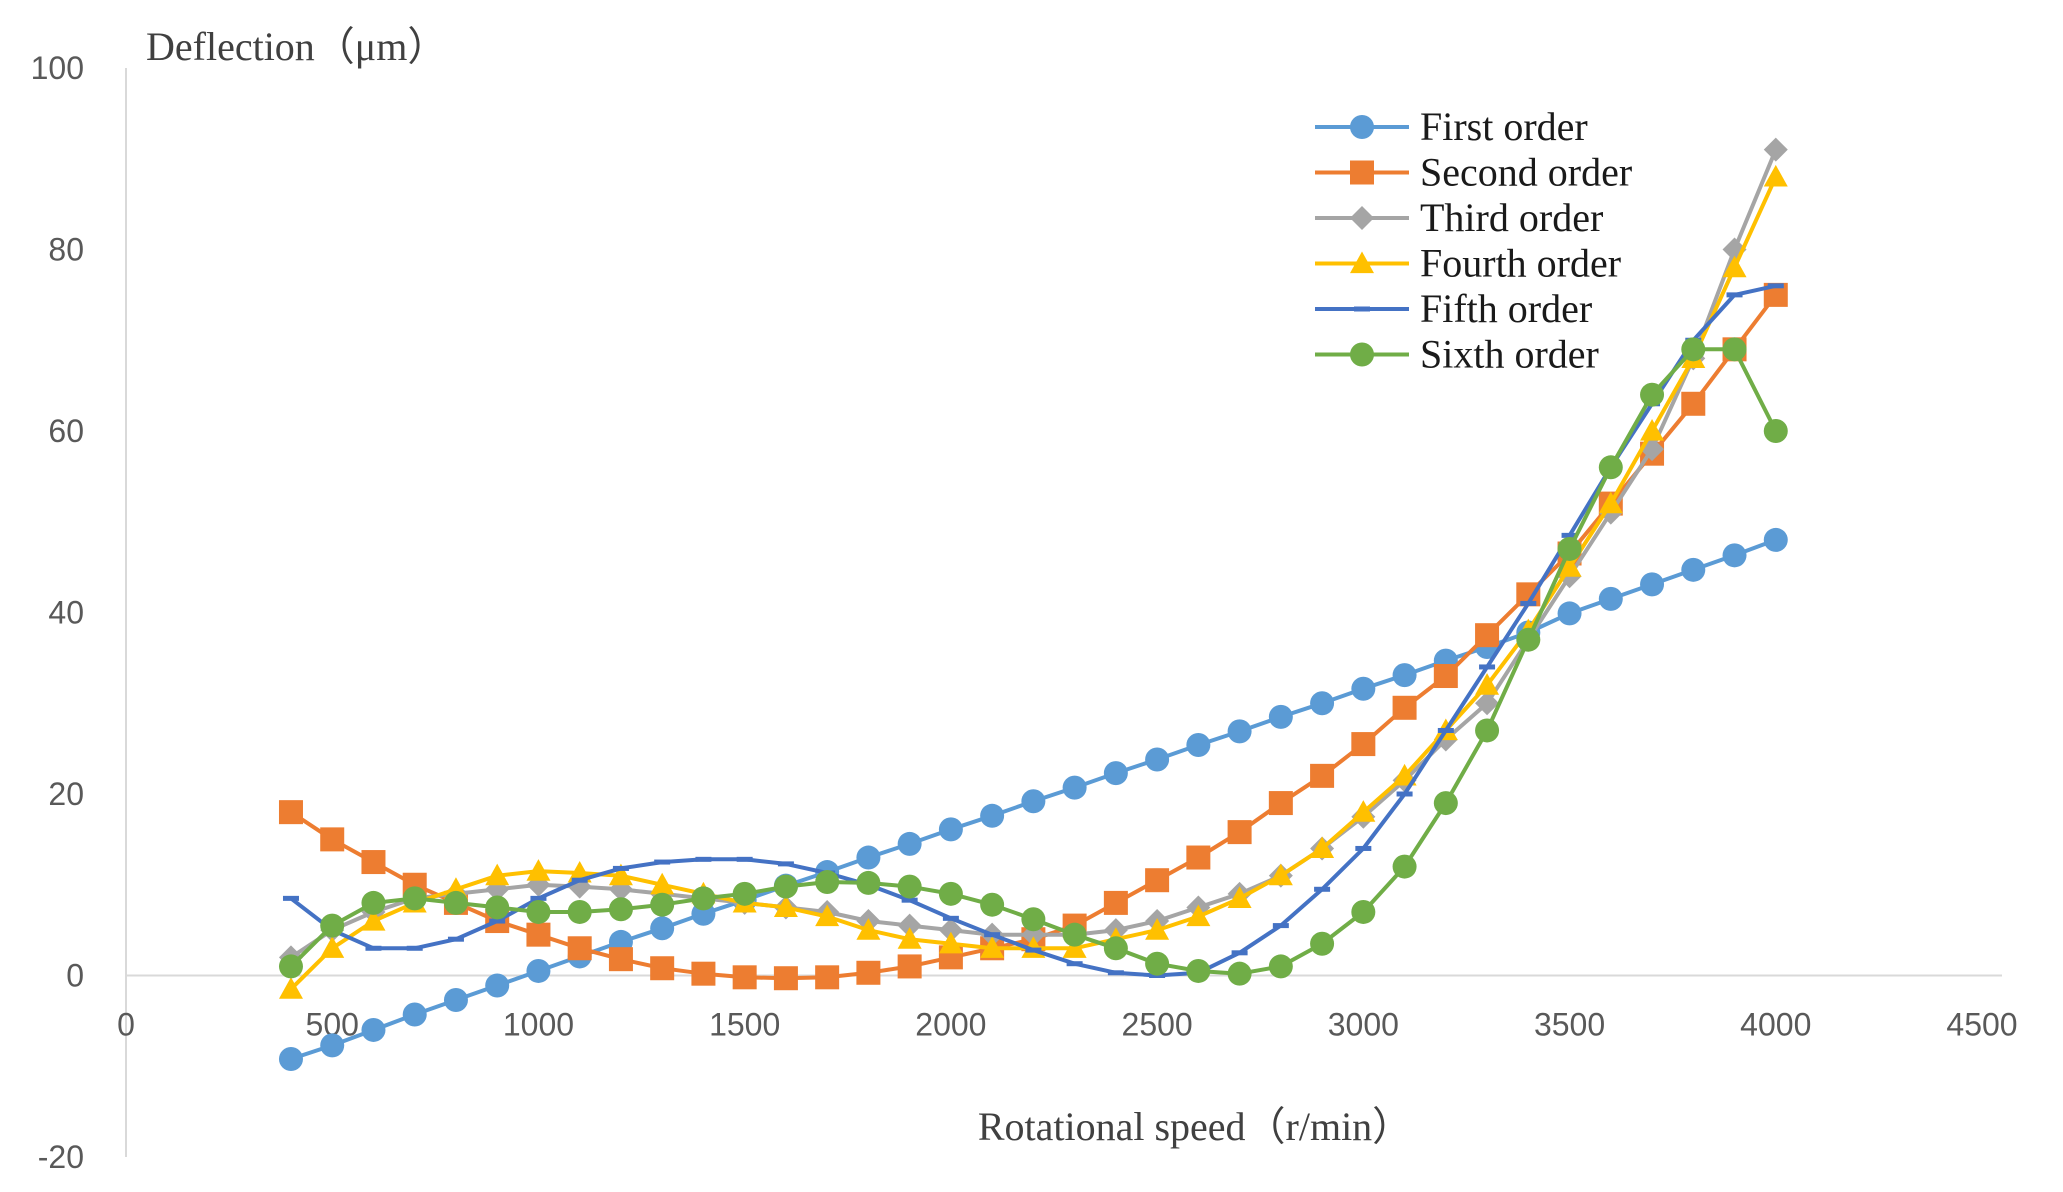 The image size is (2063, 1192). What do you see at coordinates (1775, 1025) in the screenshot?
I see `x-tick-label: 4000` at bounding box center [1775, 1025].